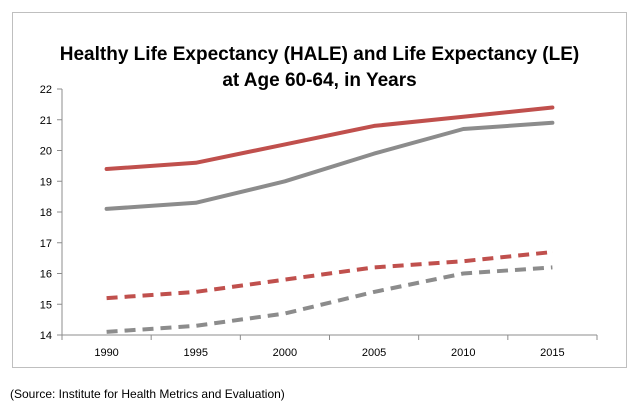 The image size is (642, 409). Describe the element at coordinates (46, 90) in the screenshot. I see `y-tick-label: 22` at that location.